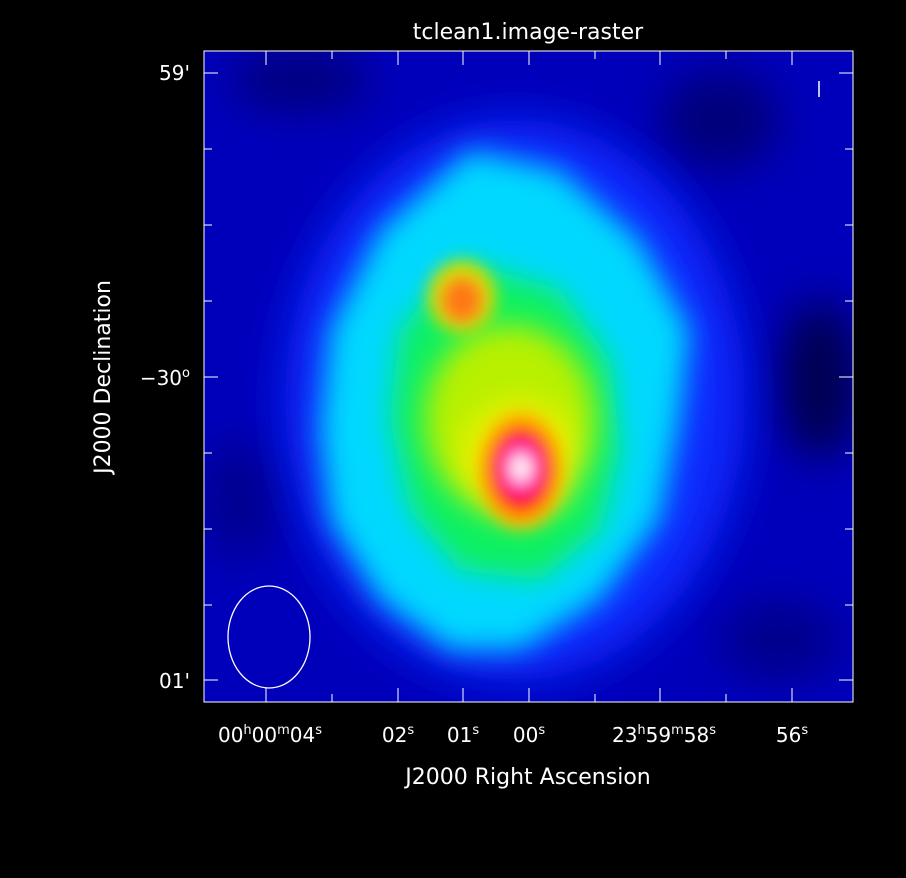 The image size is (906, 878). What do you see at coordinates (462, 297) in the screenshot?
I see `secondary-source` at bounding box center [462, 297].